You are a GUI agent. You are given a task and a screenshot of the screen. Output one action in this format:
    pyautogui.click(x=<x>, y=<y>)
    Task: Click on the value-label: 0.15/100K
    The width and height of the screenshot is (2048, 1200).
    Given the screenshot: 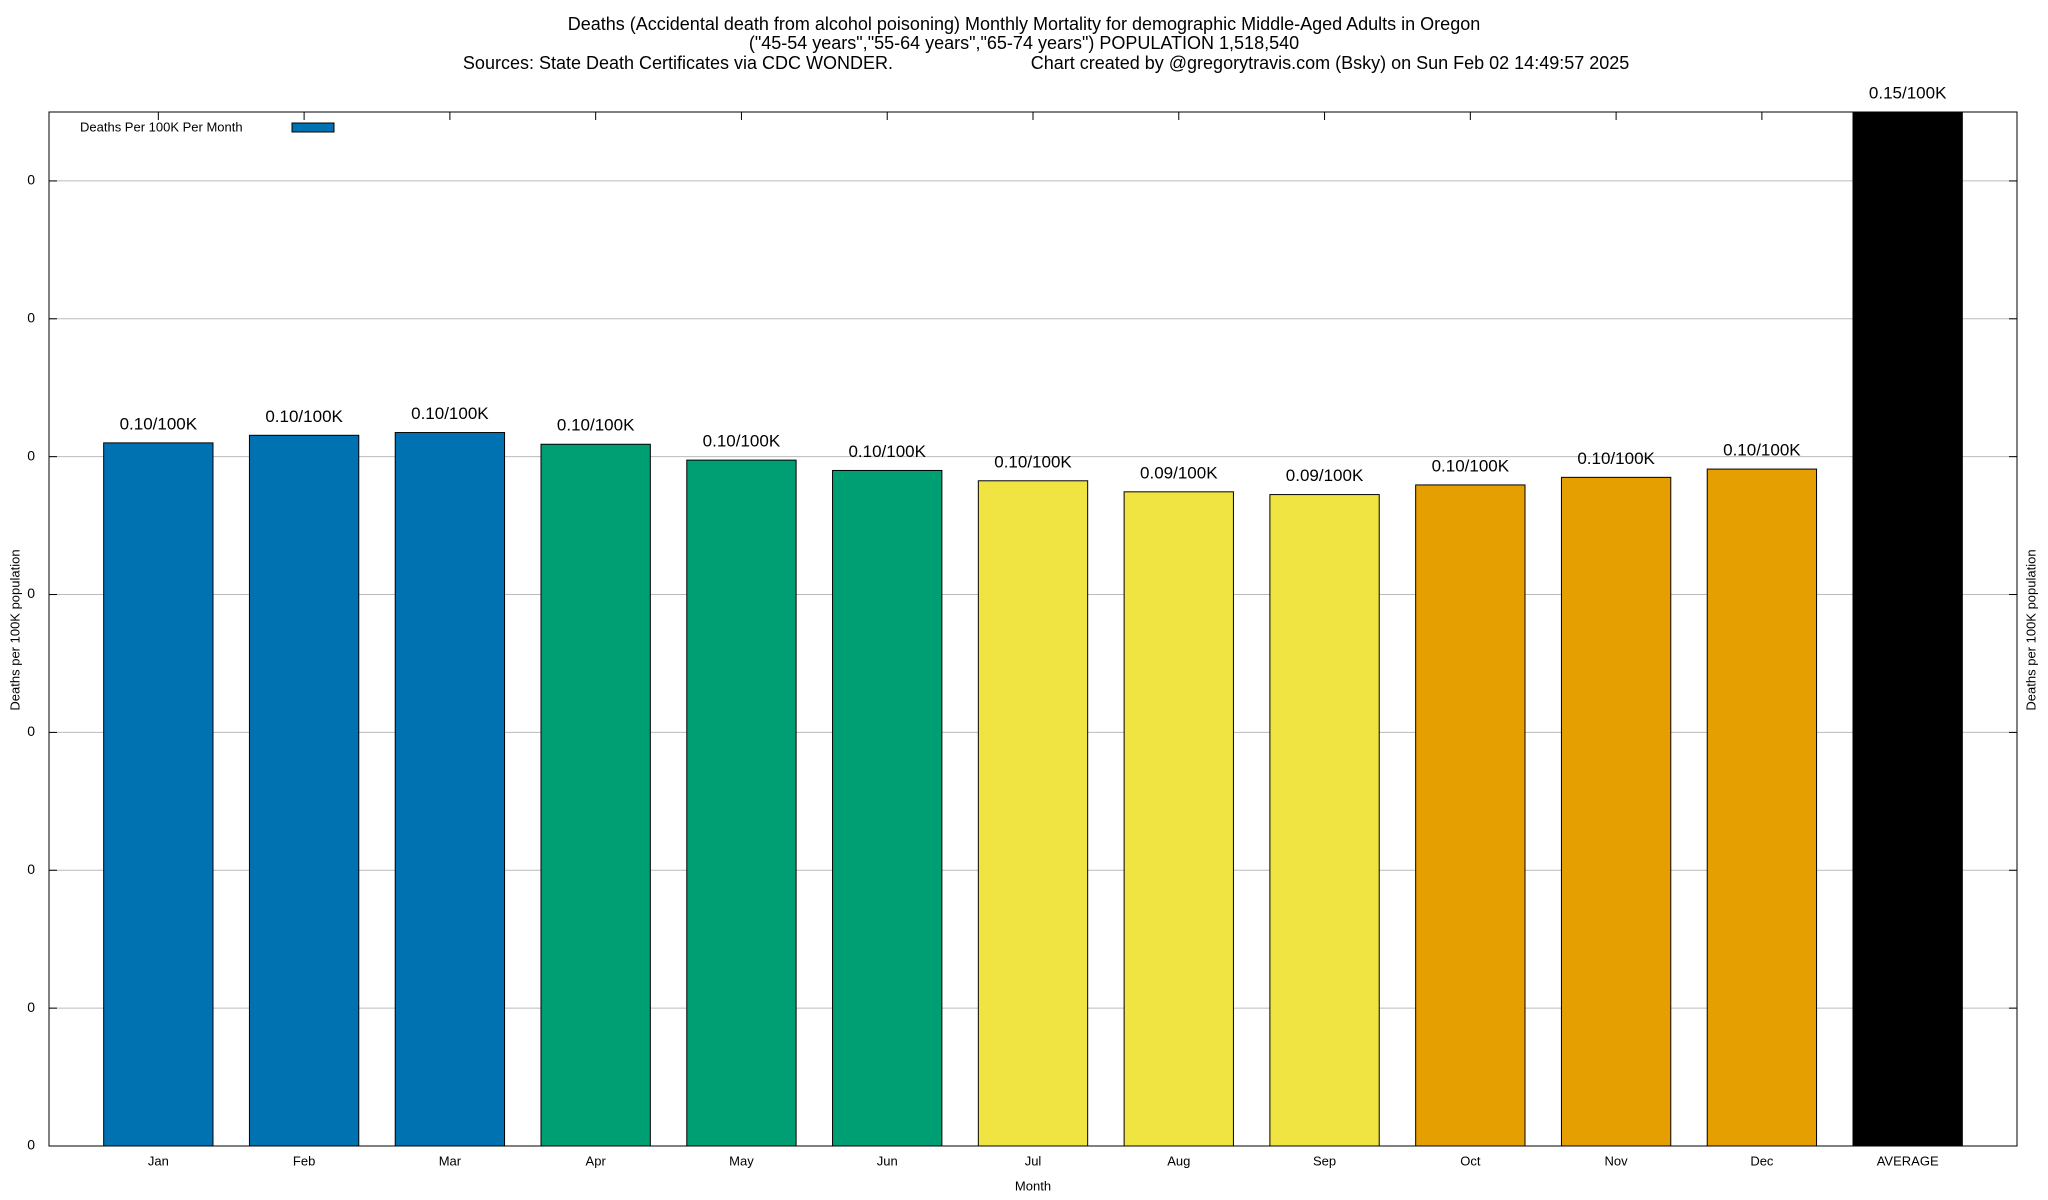 What is the action you would take?
    pyautogui.click(x=1908, y=92)
    